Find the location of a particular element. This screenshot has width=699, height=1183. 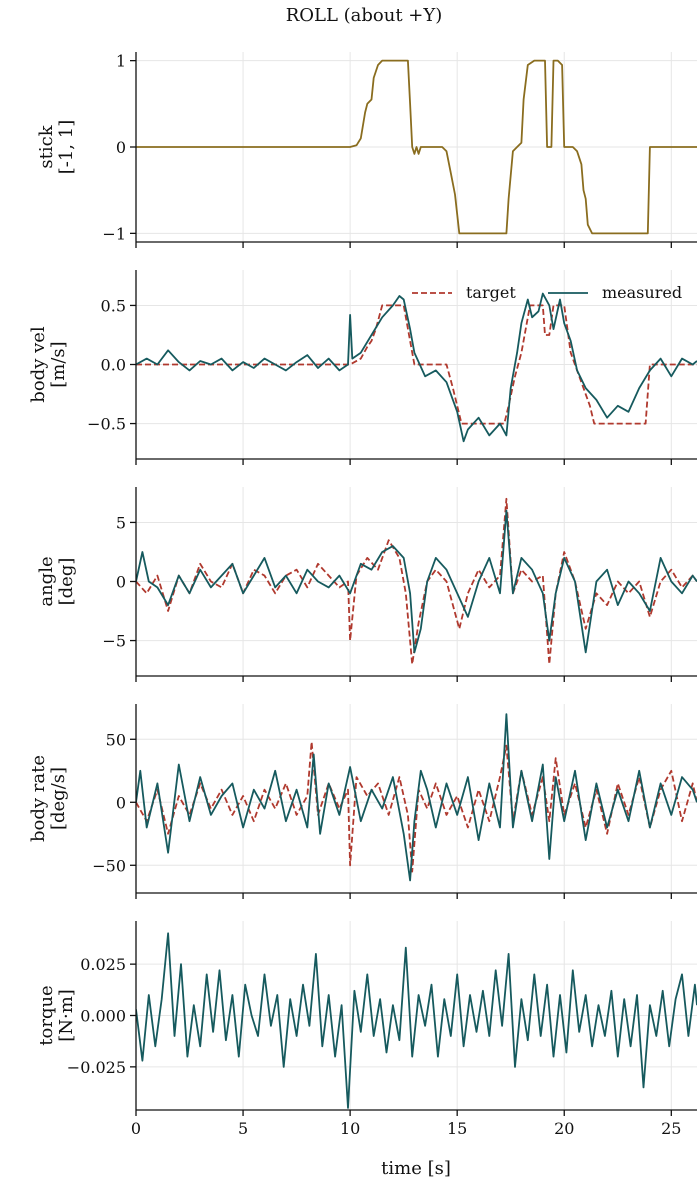

y-axis-label: [m/s] is located at coordinates (58, 364).